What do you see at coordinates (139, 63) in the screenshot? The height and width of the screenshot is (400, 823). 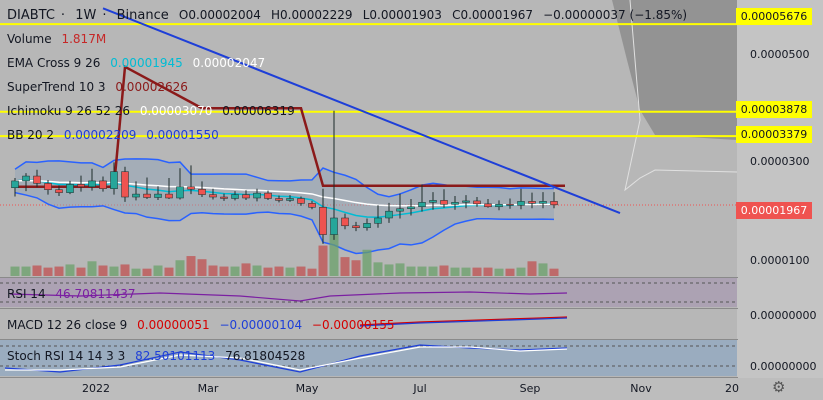 I see `ema-legend: EMA Cross 9 26 0.00001945 0.00002047` at bounding box center [139, 63].